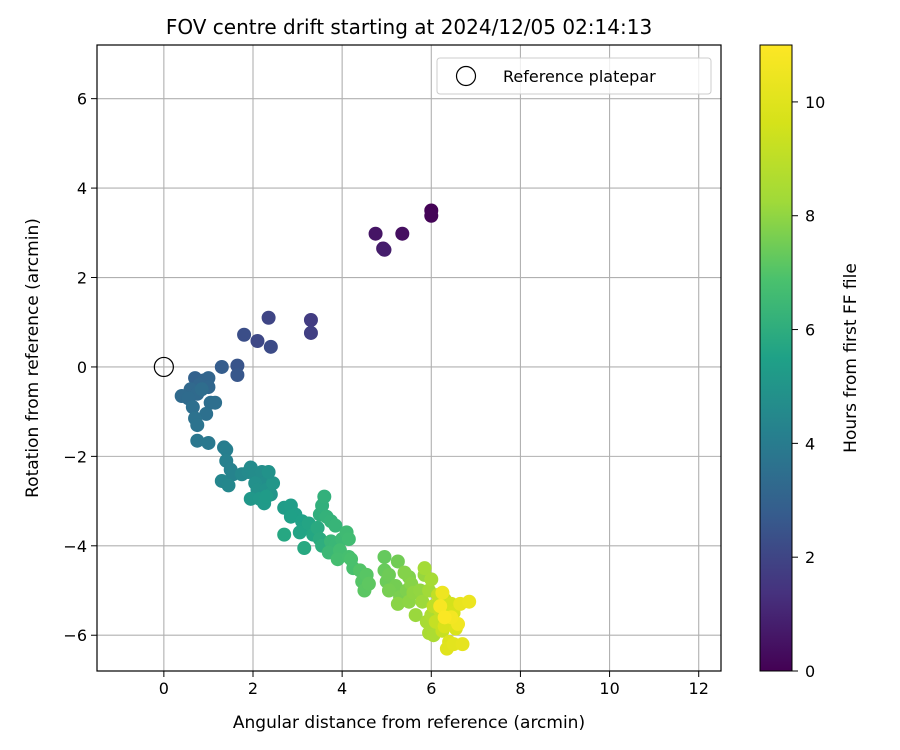 This screenshot has height=750, width=900. Describe the element at coordinates (579, 76) in the screenshot. I see `legend-label: Reference platepar` at that location.